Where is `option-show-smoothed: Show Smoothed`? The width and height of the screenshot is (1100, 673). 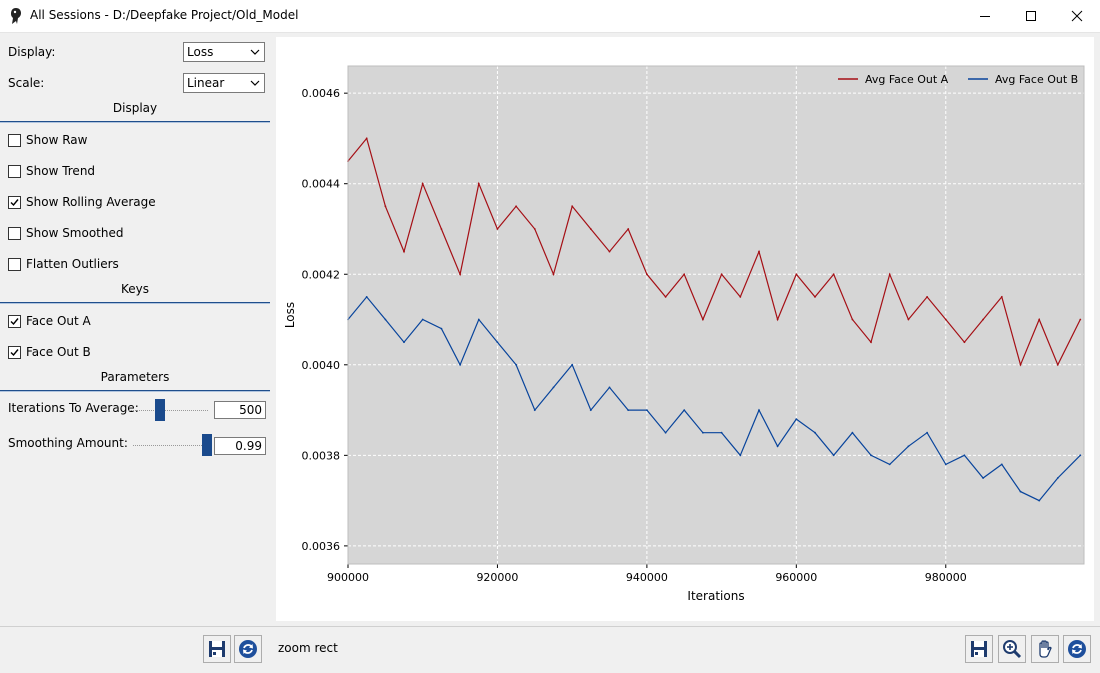 option-show-smoothed: Show Smoothed is located at coordinates (66, 233).